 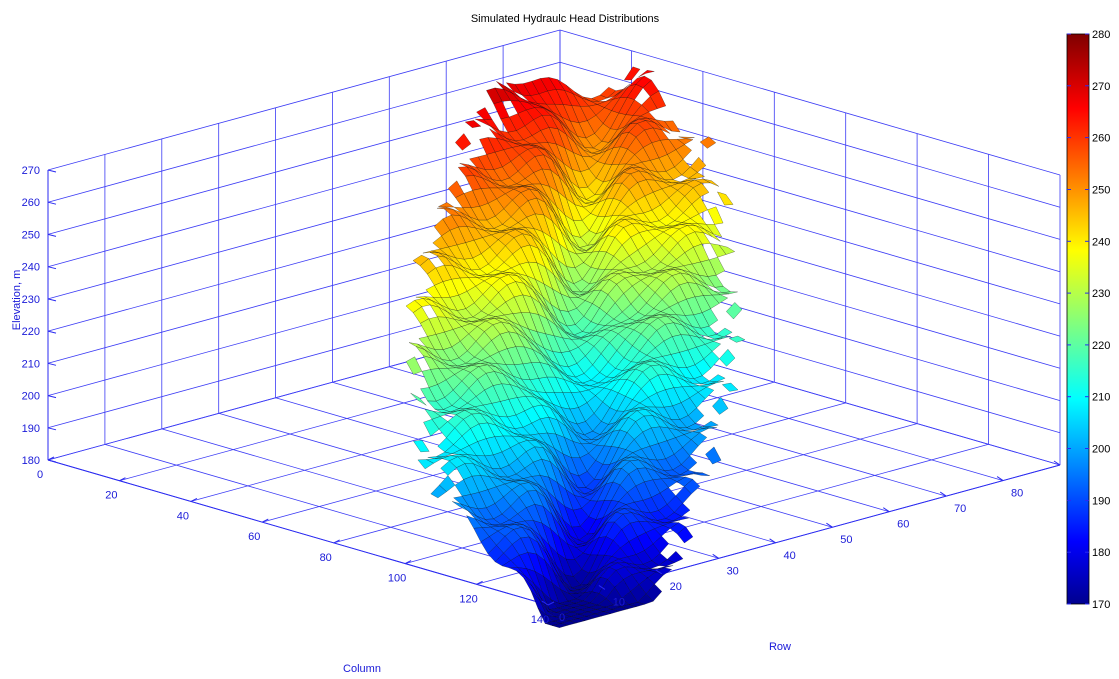 What do you see at coordinates (17, 300) in the screenshot?
I see `z-axis-label: Elevation, m` at bounding box center [17, 300].